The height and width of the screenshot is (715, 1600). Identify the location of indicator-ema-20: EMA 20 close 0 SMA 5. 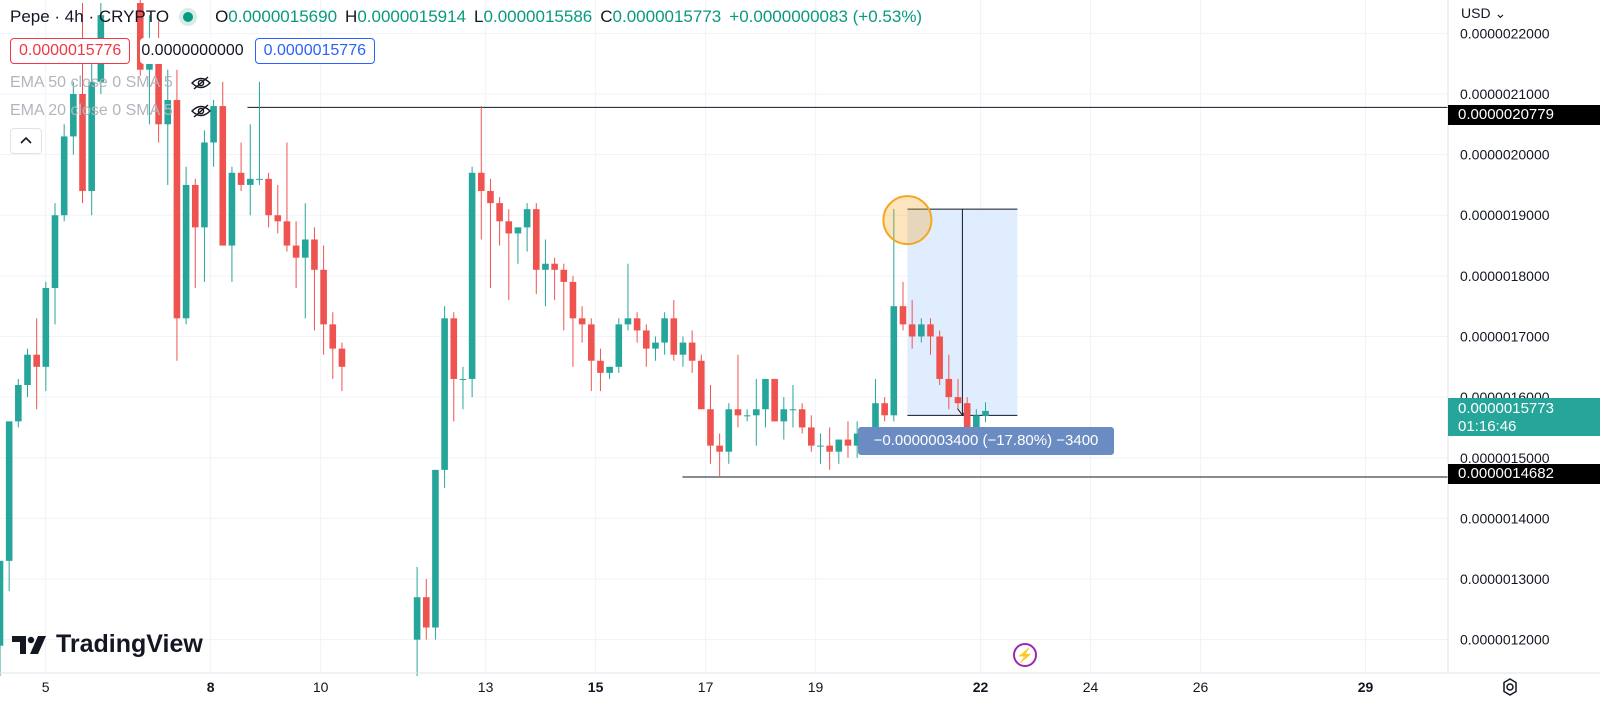
(111, 111).